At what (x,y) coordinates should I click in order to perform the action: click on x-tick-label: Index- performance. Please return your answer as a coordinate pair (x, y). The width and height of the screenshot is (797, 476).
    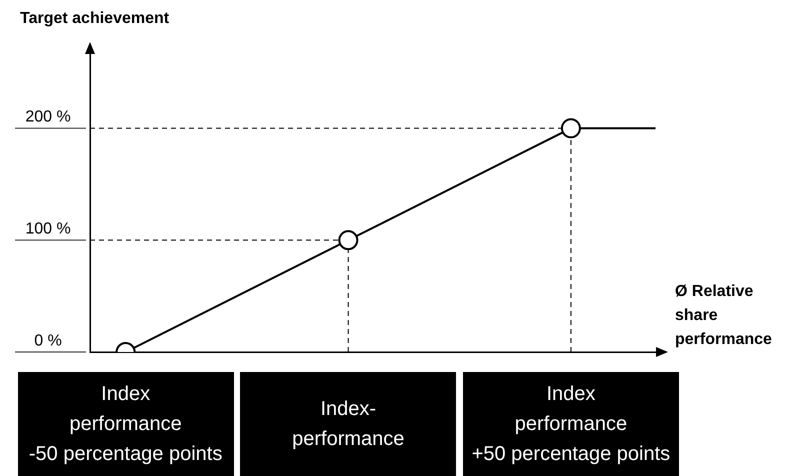
    Looking at the image, I should click on (348, 424).